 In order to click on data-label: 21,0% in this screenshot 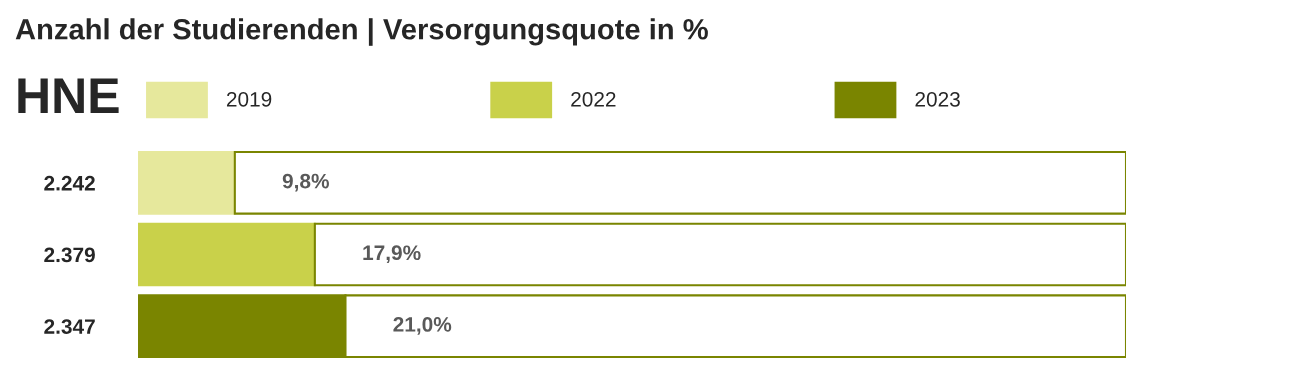, I will do `click(422, 326)`.